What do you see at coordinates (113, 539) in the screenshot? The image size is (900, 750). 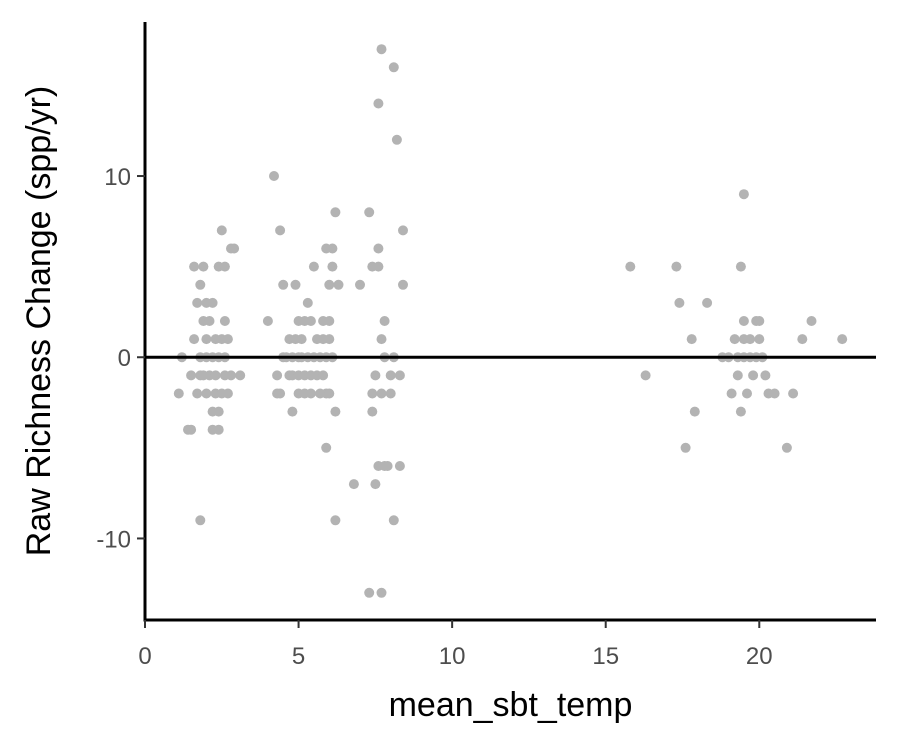 I see `y-tick-label: -10` at bounding box center [113, 539].